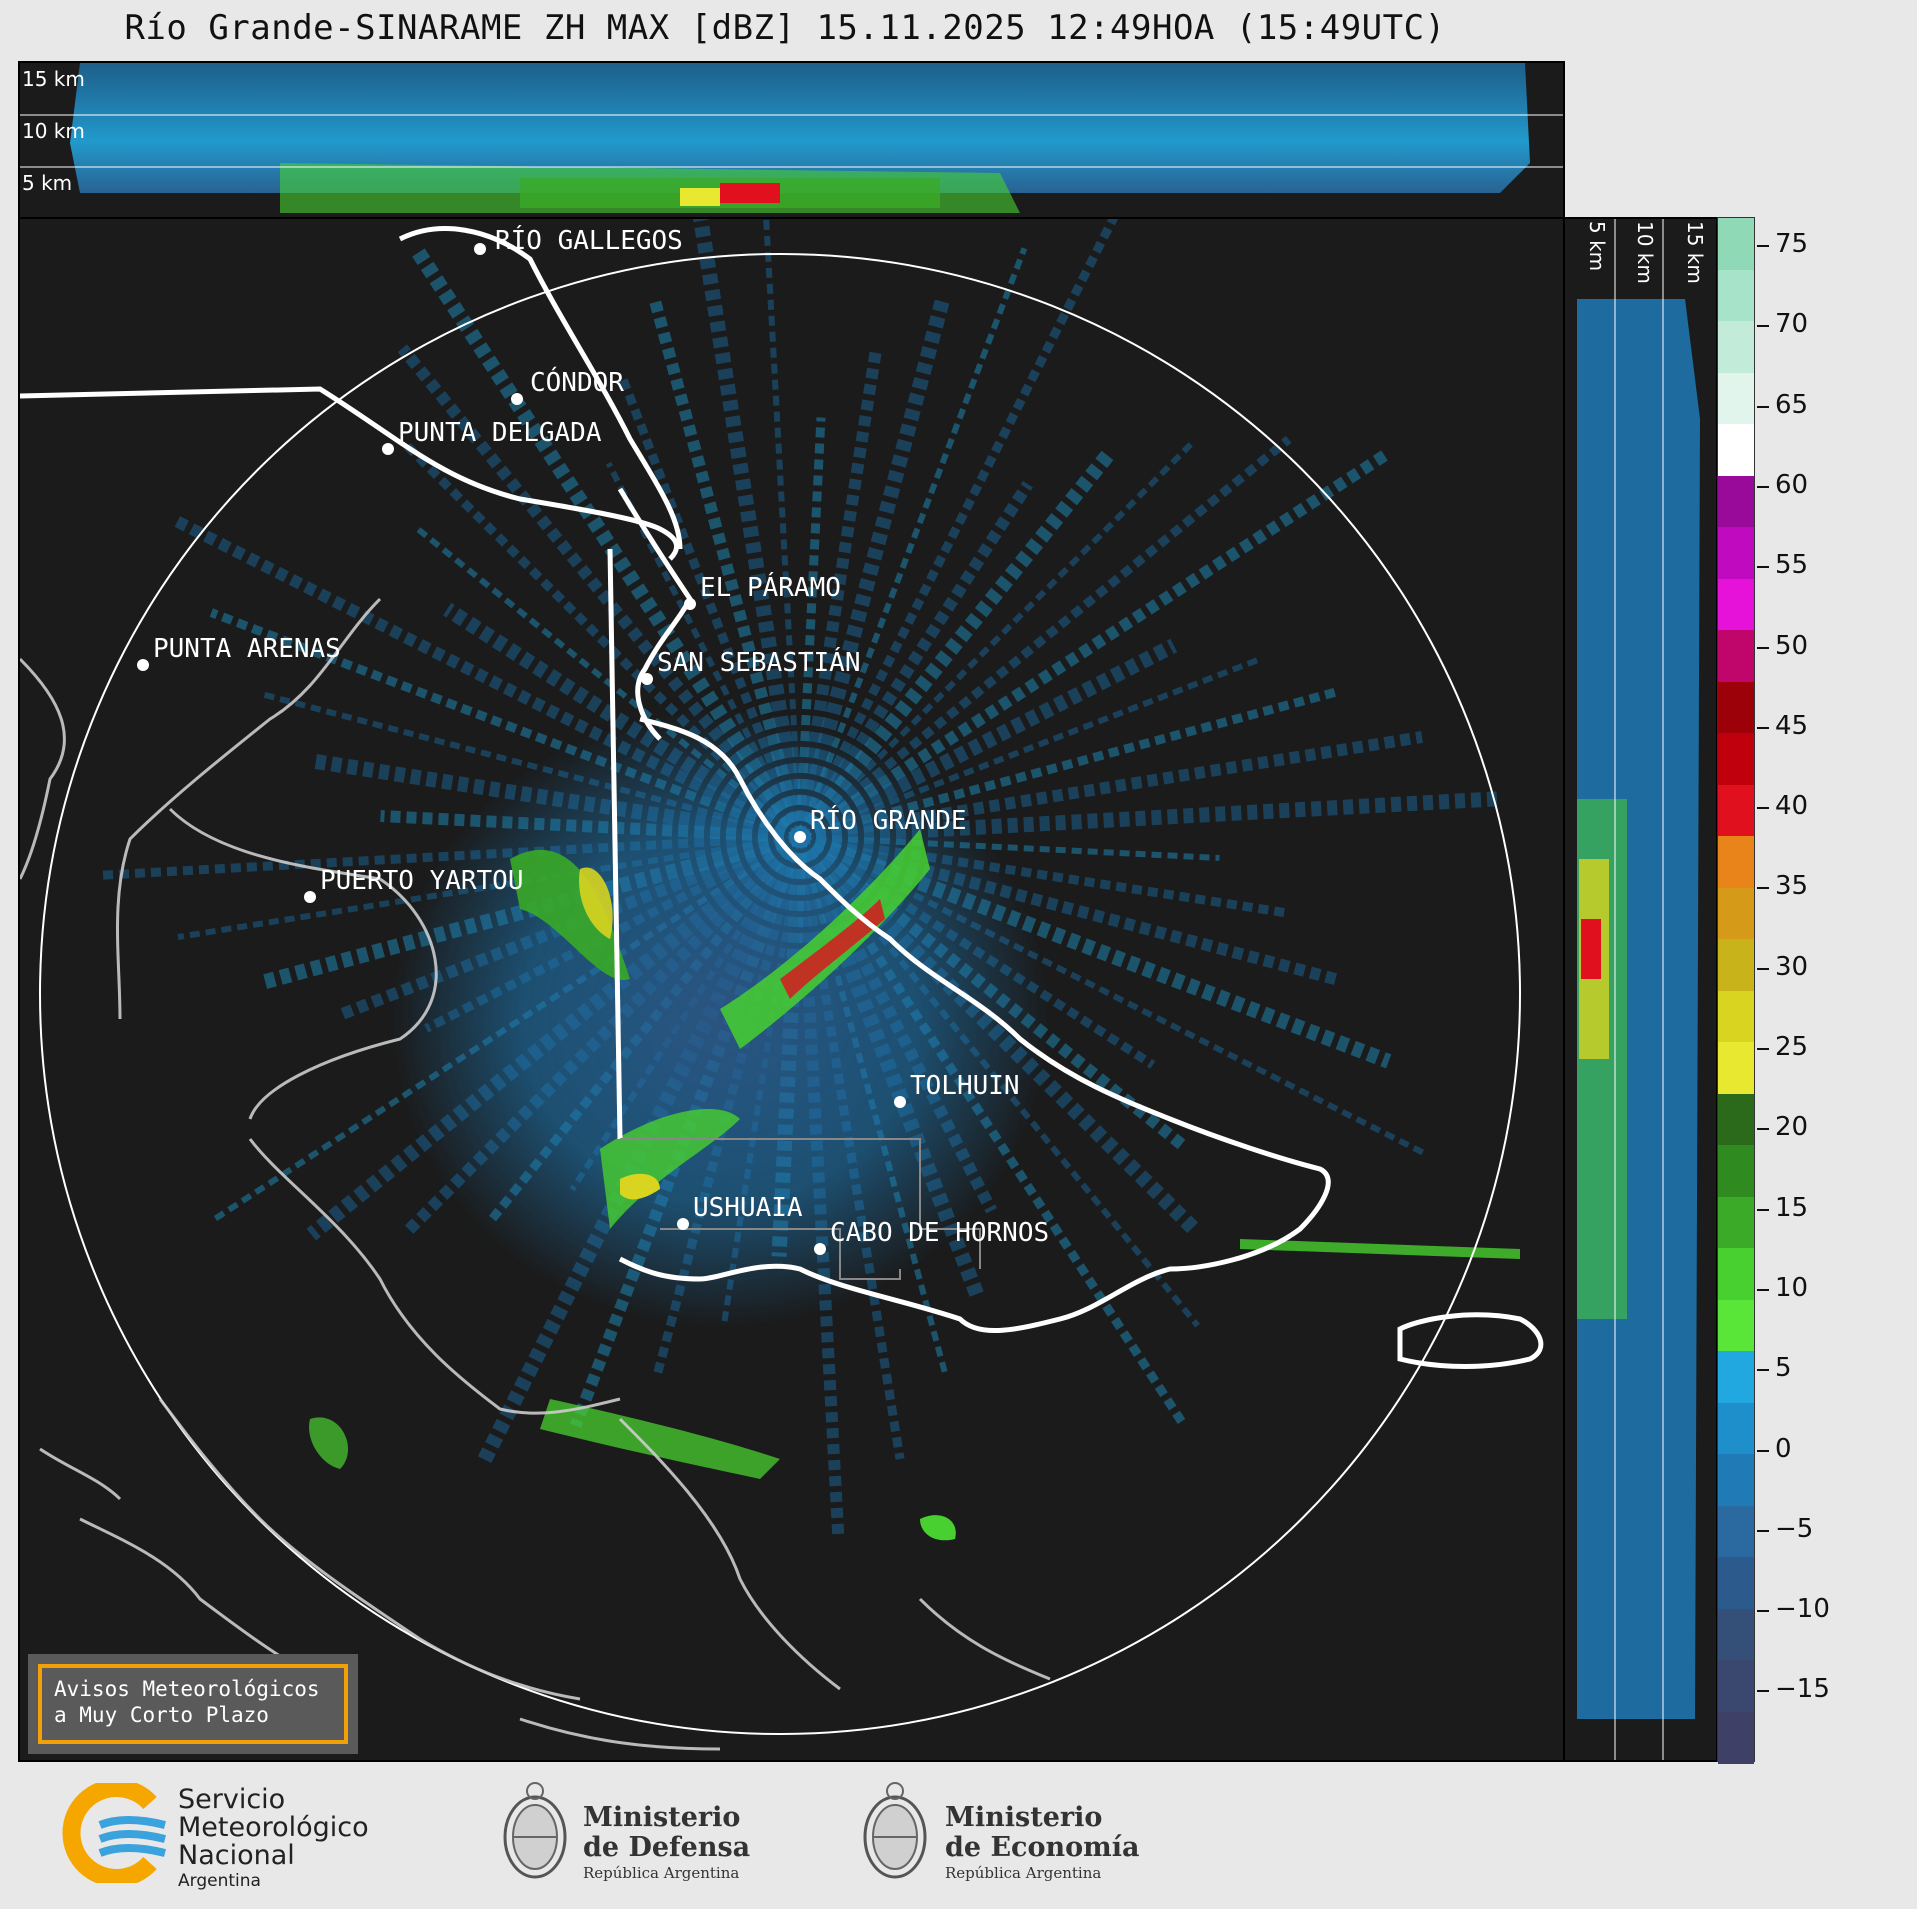  I want to click on city-label-rio-grande: RÍO GRANDE, so click(888, 820).